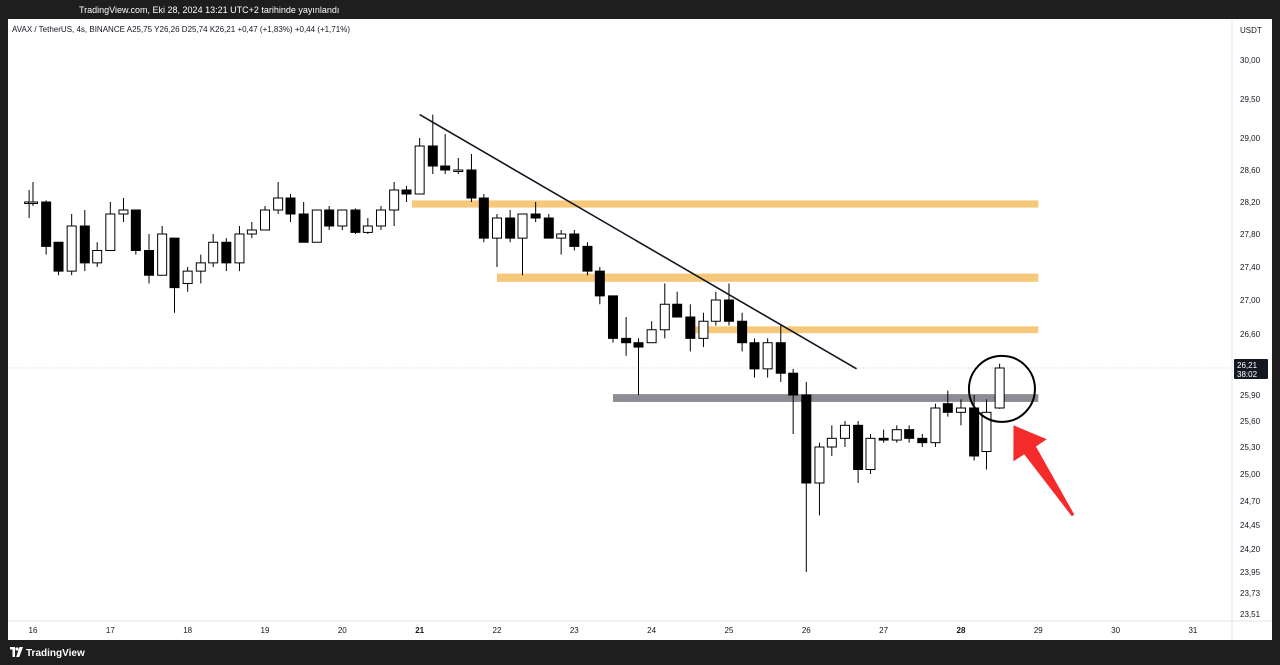 The image size is (1280, 665). Describe the element at coordinates (265, 630) in the screenshot. I see `x-tick-label: 19` at that location.